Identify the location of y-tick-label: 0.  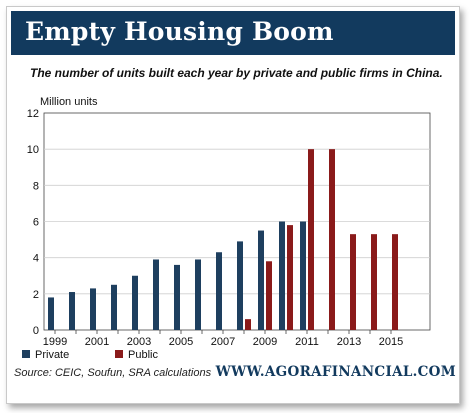
(36, 331).